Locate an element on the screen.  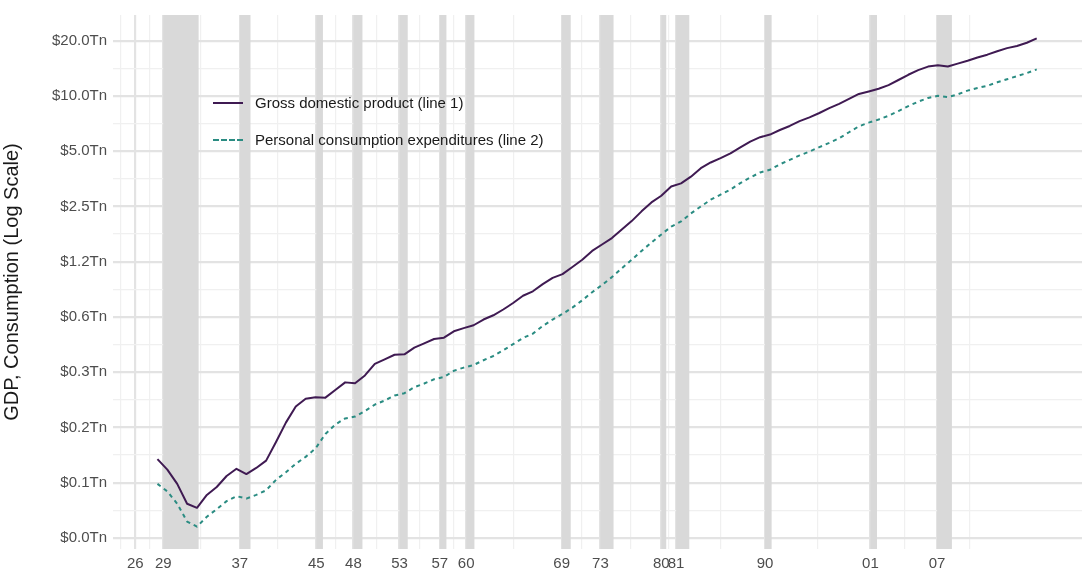
x-tick-label: 73 is located at coordinates (600, 563).